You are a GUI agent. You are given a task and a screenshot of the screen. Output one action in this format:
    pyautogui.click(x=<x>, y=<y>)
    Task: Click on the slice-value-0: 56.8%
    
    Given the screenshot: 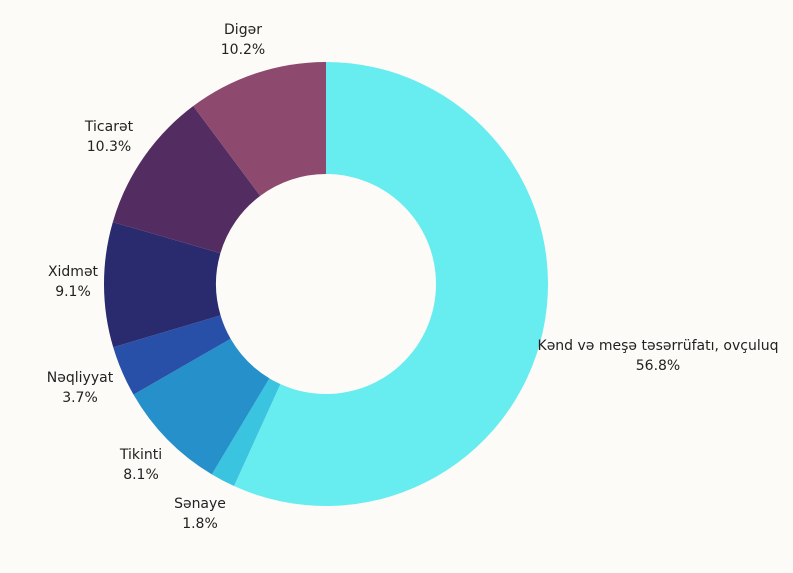 What is the action you would take?
    pyautogui.click(x=658, y=366)
    